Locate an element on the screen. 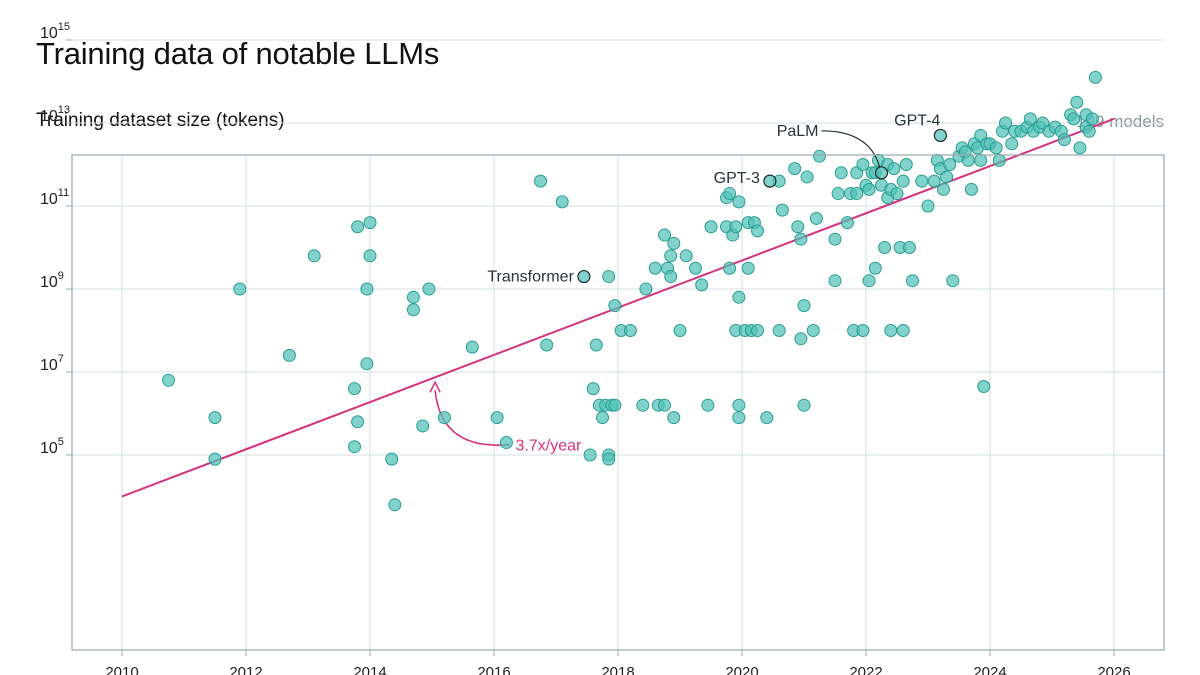 The image size is (1200, 675). x-tick-label: 2026 is located at coordinates (1113, 669).